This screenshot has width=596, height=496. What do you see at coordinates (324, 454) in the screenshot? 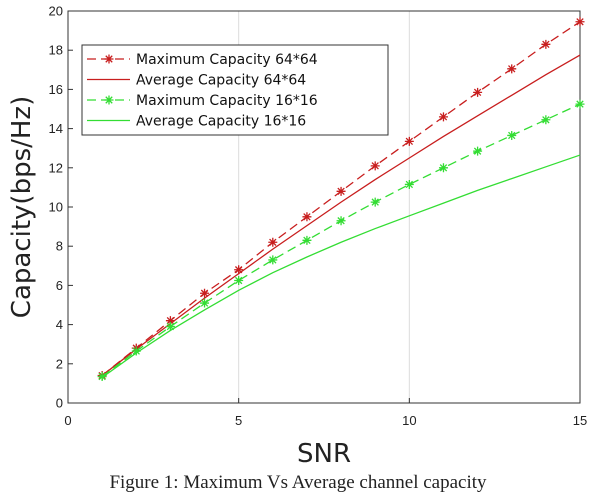
I see `x-axis-label: SNR` at bounding box center [324, 454].